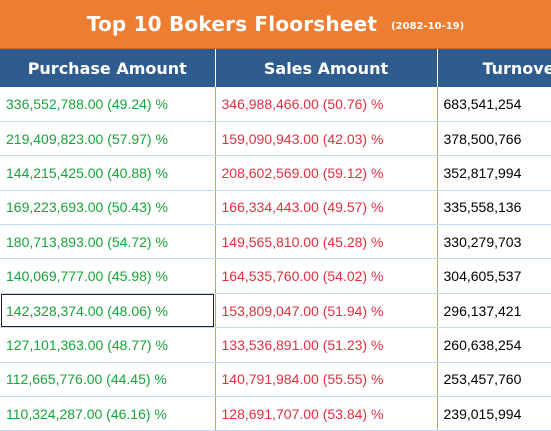  Describe the element at coordinates (494, 173) in the screenshot. I see `turnover-cell: 352,817,994` at that location.